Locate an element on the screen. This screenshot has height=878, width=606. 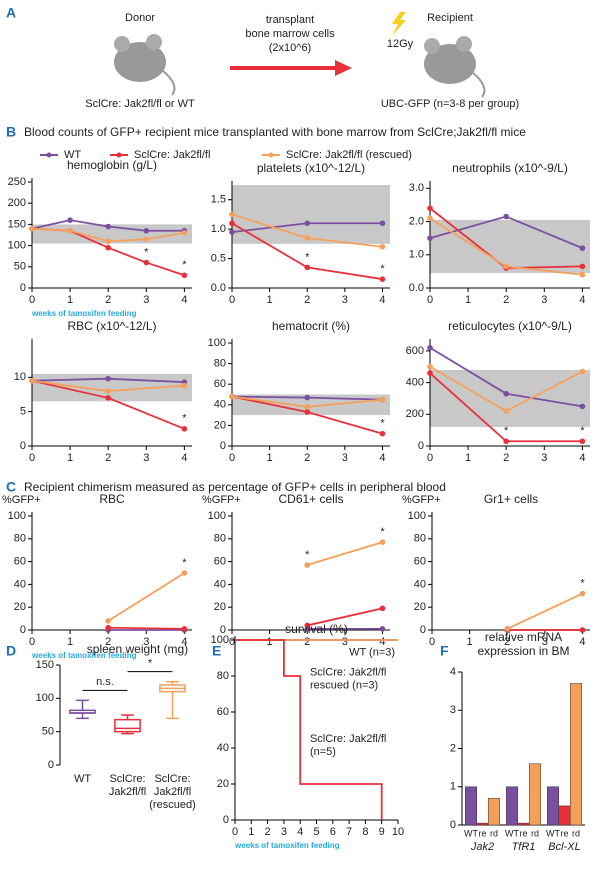
legend-label: SclCre: Jak2fl/fl is located at coordinates (172, 155).